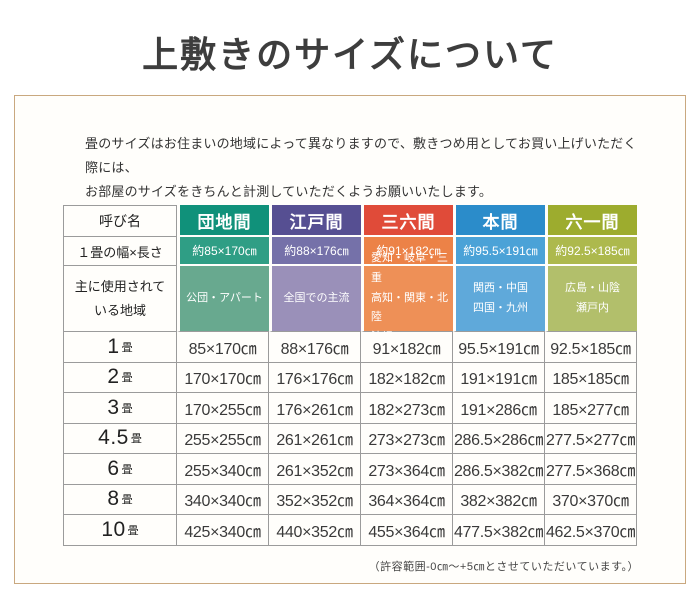  What do you see at coordinates (223, 530) in the screenshot?
I see `size-value-cell: 425×340㎝` at bounding box center [223, 530].